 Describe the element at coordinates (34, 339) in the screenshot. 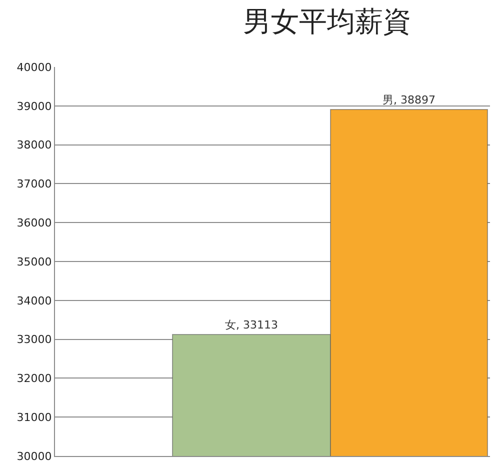

I see `y-tick-label: 33000` at that location.